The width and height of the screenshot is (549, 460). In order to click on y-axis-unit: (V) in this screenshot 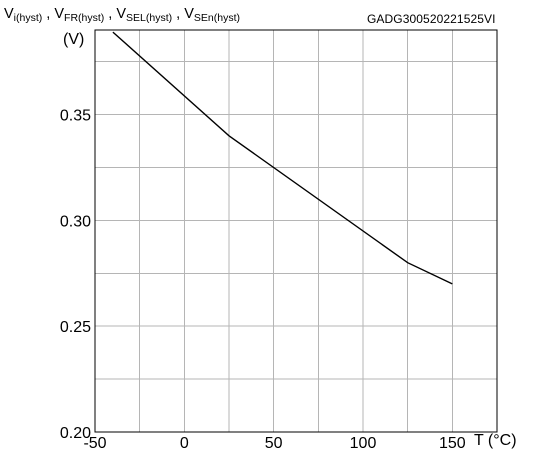, I will do `click(74, 39)`.